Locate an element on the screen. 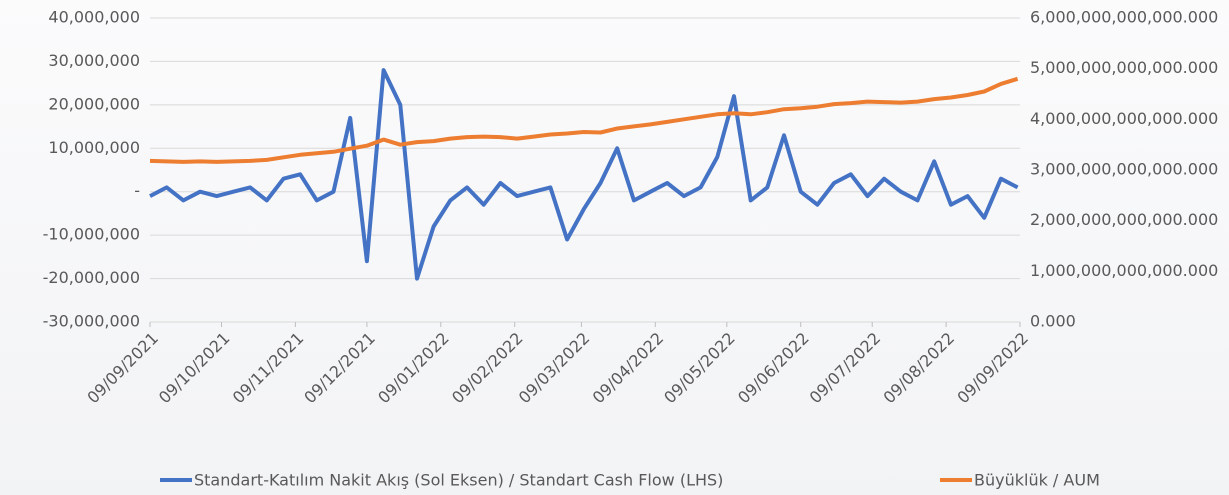 The height and width of the screenshot is (495, 1229). y-tick-label: -30,000,000 is located at coordinates (91, 321).